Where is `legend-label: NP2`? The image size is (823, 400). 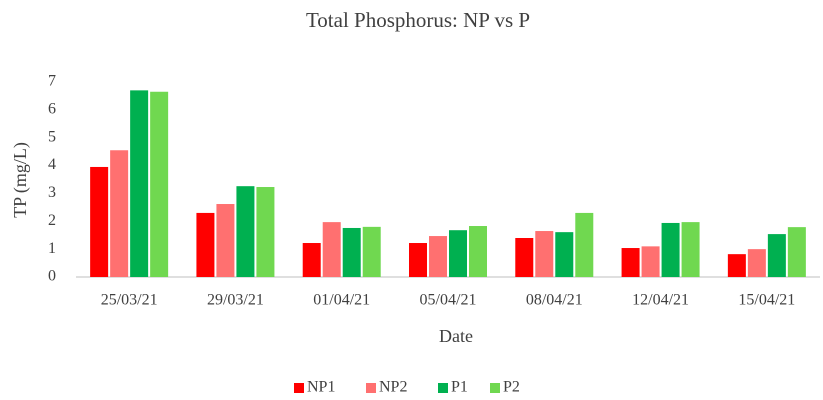
legend-label: NP2 is located at coordinates (393, 387).